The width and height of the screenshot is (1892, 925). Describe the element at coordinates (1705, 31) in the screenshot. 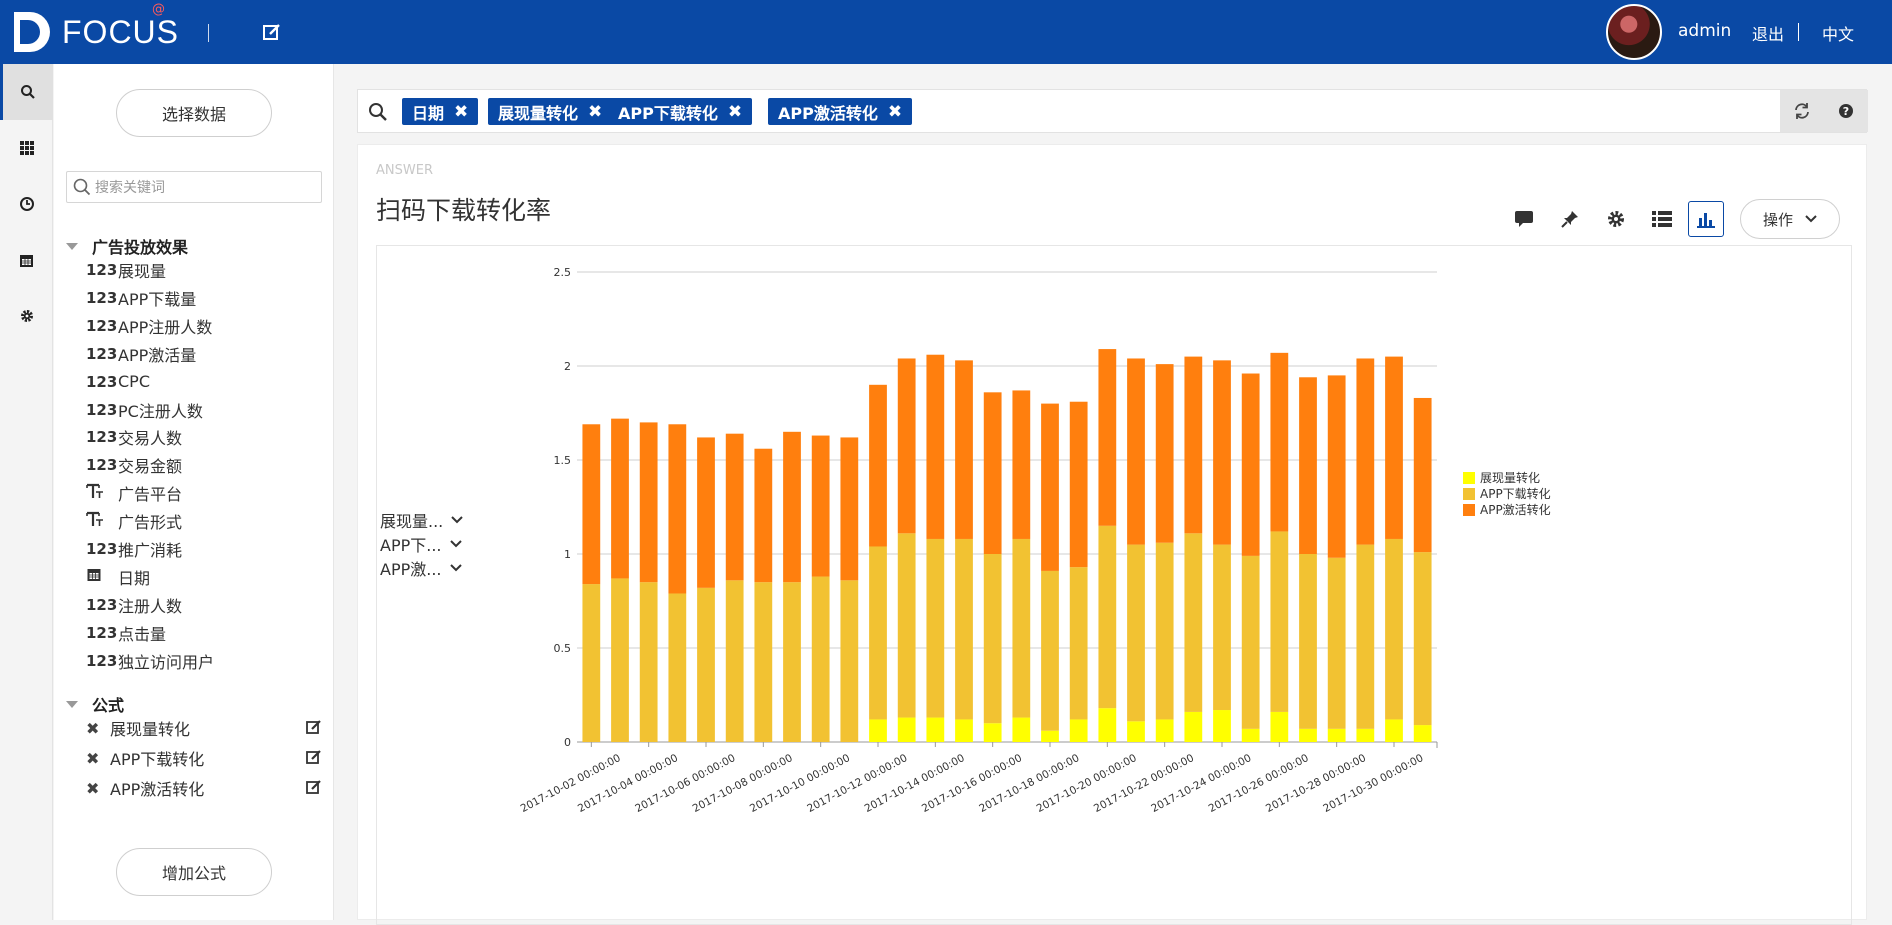

I see `username: admin` at that location.